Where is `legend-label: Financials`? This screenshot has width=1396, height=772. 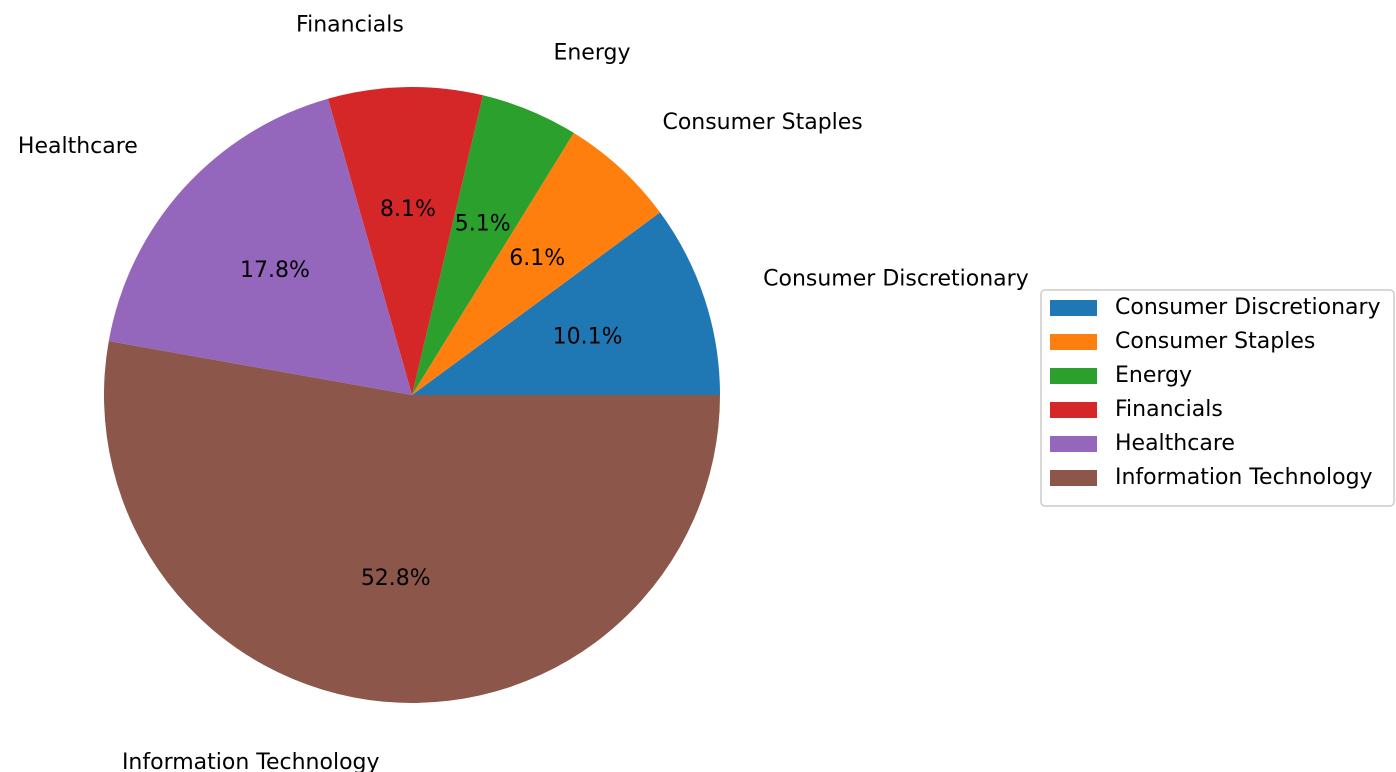 legend-label: Financials is located at coordinates (1169, 409).